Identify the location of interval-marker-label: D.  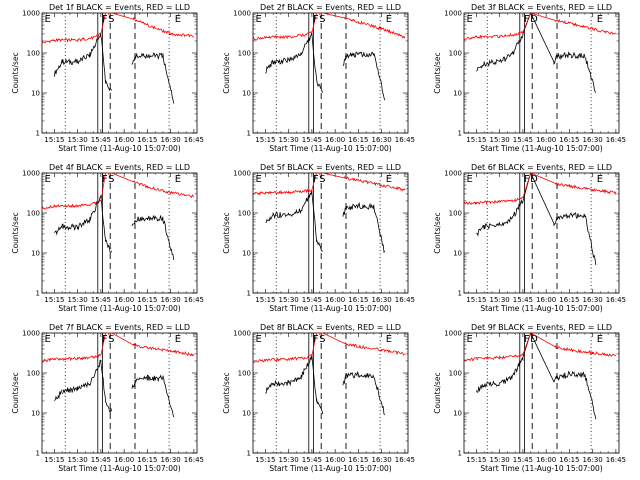
(534, 179).